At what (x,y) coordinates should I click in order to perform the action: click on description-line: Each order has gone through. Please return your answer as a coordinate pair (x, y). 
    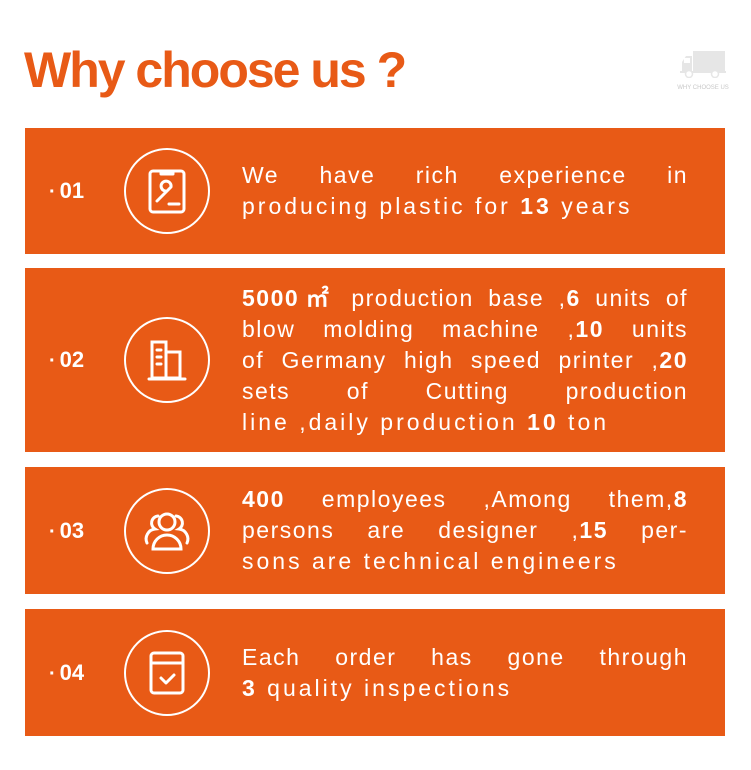
    Looking at the image, I should click on (465, 657).